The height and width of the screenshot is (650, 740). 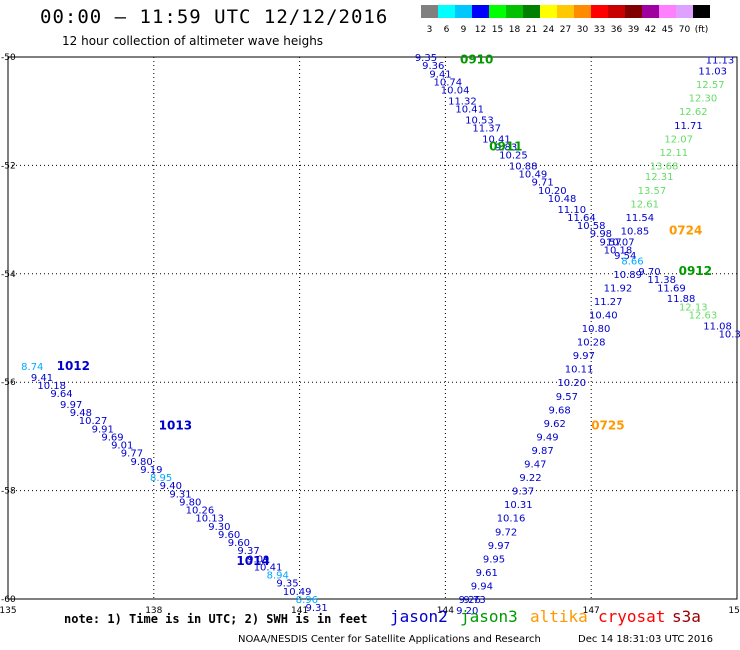 I want to click on wave-height-value: 10.04, so click(x=455, y=91).